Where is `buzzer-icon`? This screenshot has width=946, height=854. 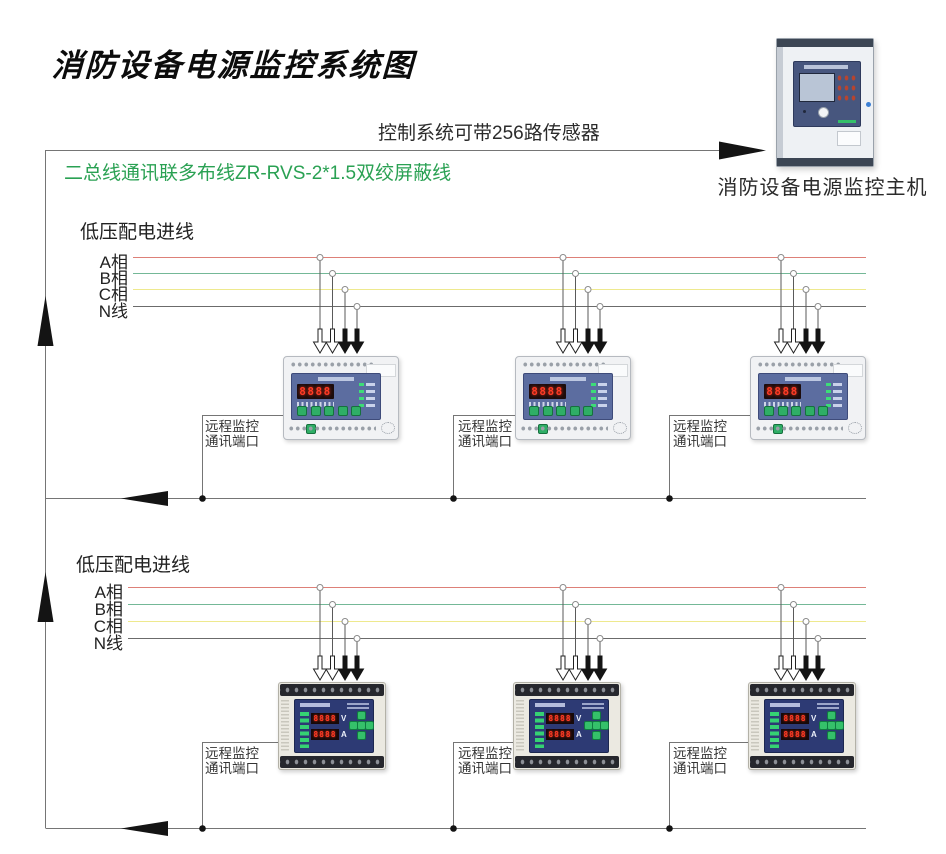 buzzer-icon is located at coordinates (620, 428).